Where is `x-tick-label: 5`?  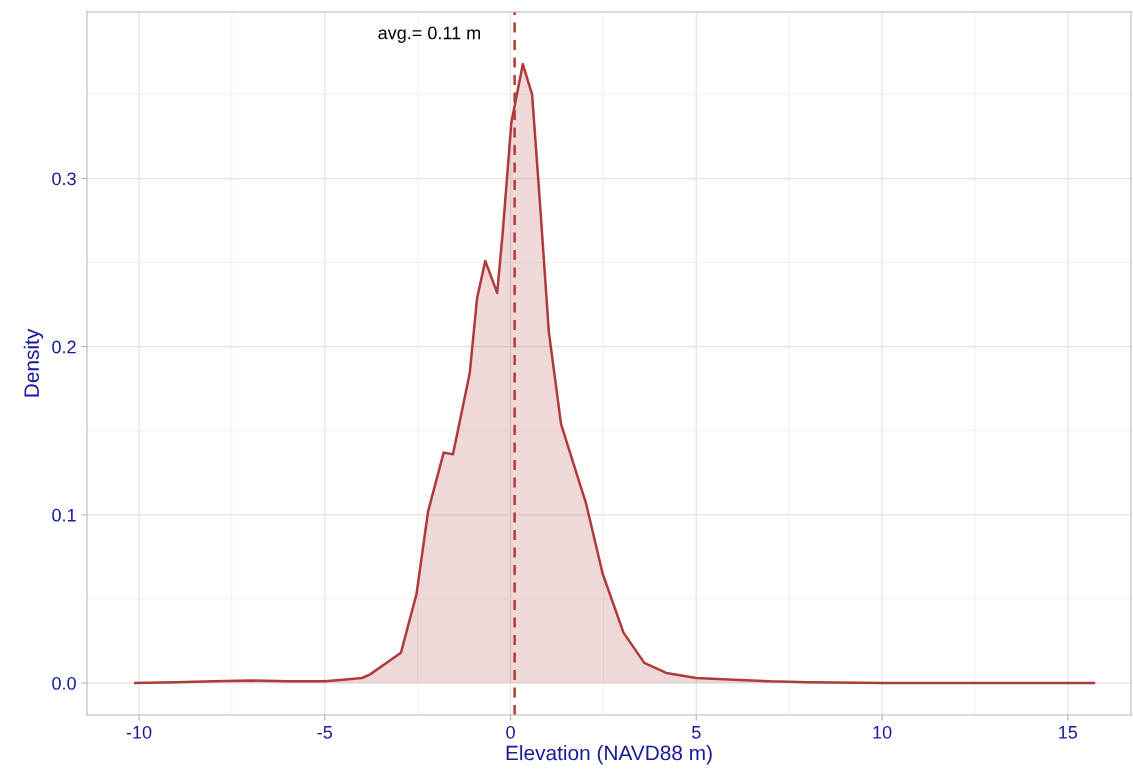 x-tick-label: 5 is located at coordinates (696, 732).